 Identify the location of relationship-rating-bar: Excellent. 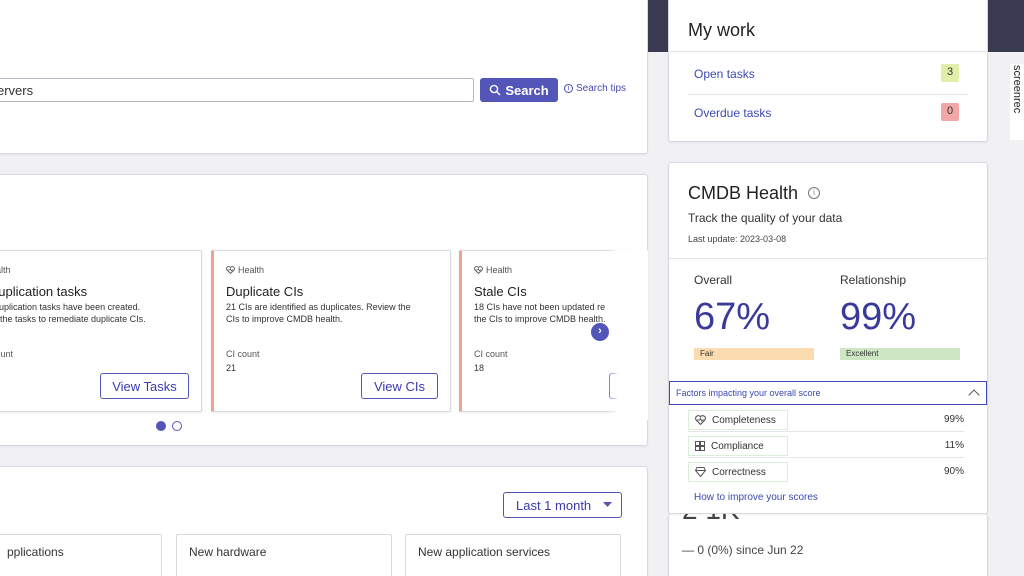
(900, 354).